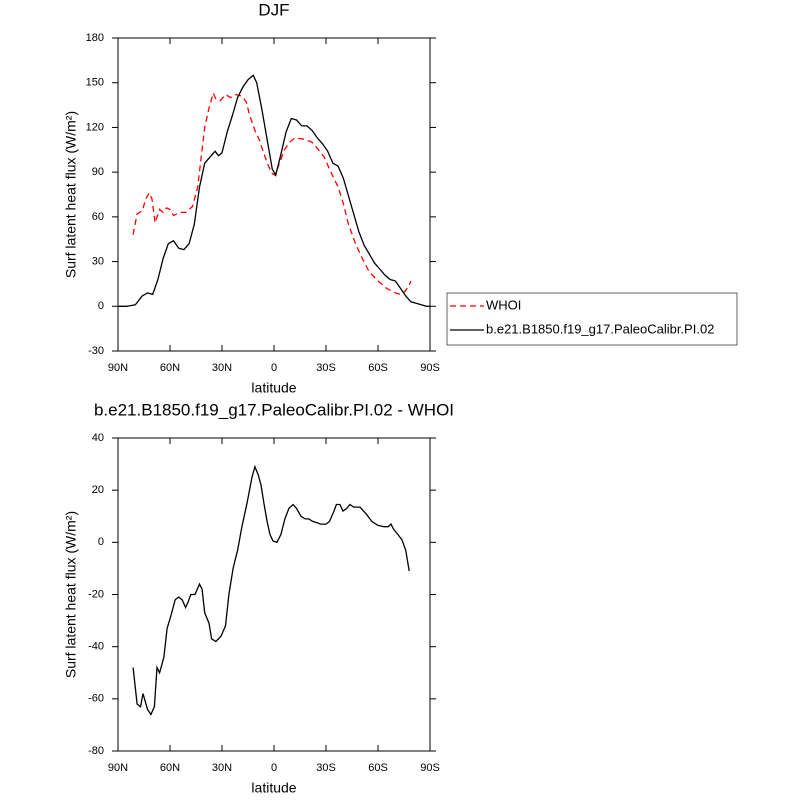 Image resolution: width=800 pixels, height=805 pixels. I want to click on y-tick-label: 20, so click(98, 490).